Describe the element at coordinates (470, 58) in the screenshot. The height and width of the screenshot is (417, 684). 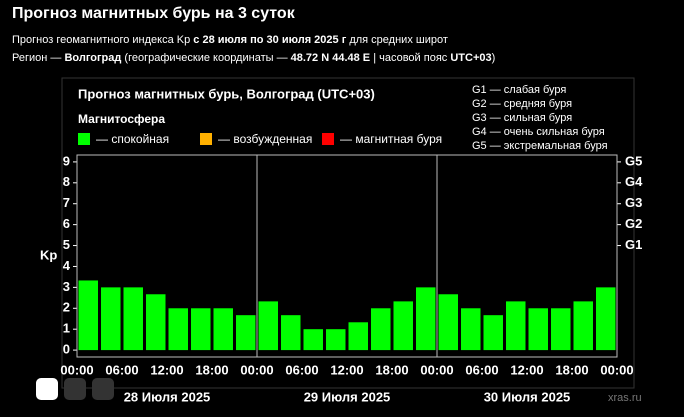
I see `text-segment: UTC+03` at that location.